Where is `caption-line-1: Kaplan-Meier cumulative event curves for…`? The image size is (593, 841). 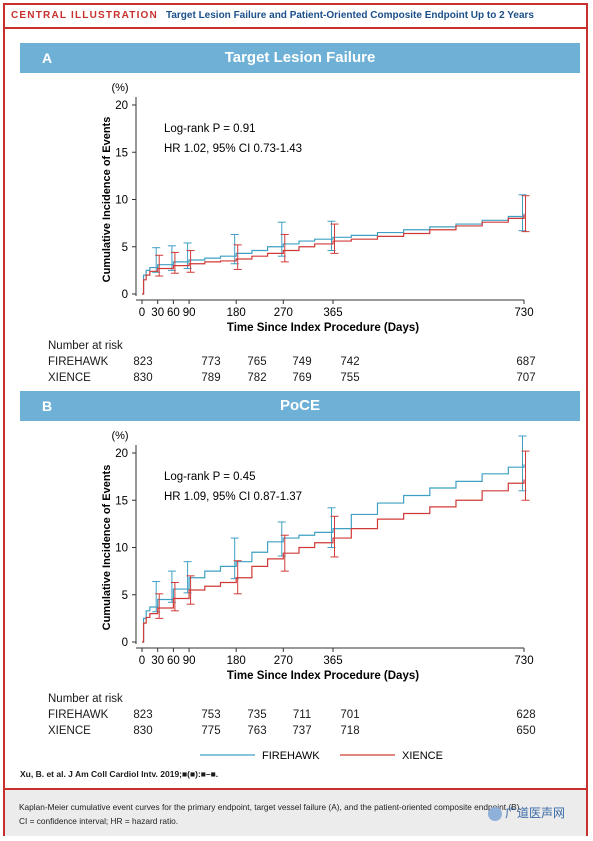
caption-line-1: Kaplan-Meier cumulative event curves for… is located at coordinates (270, 807).